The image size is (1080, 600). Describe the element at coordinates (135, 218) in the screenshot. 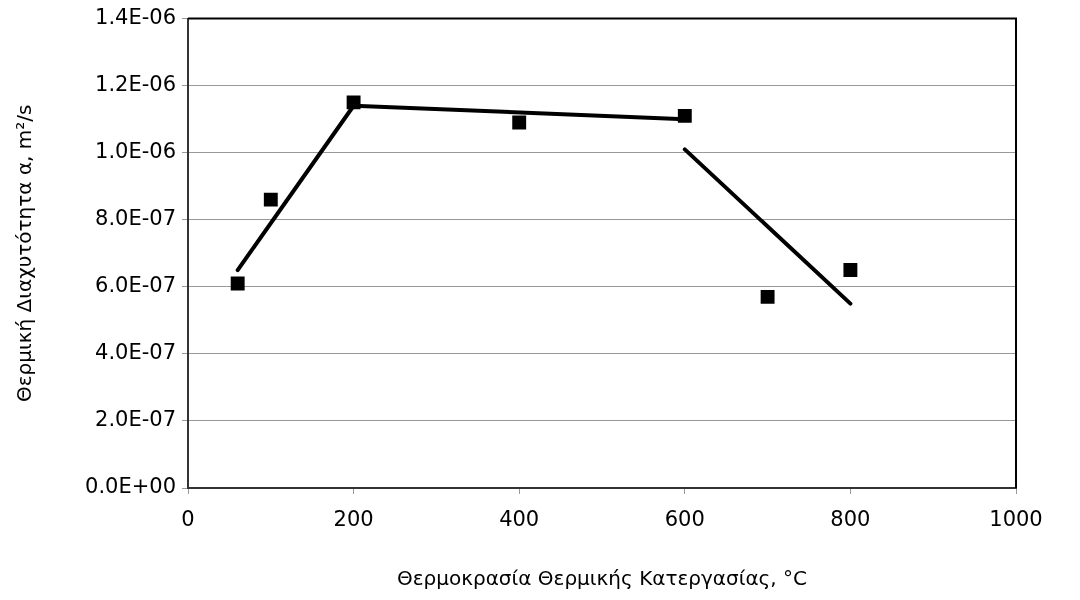

I see `y-tick-label: 8.0E-07` at that location.